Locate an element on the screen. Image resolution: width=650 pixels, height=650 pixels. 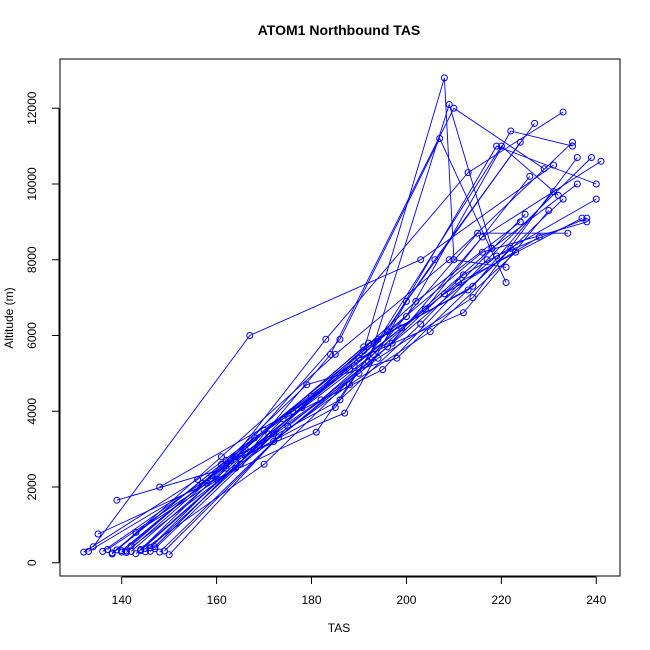
y-tick-label: 2000 is located at coordinates (32, 486).